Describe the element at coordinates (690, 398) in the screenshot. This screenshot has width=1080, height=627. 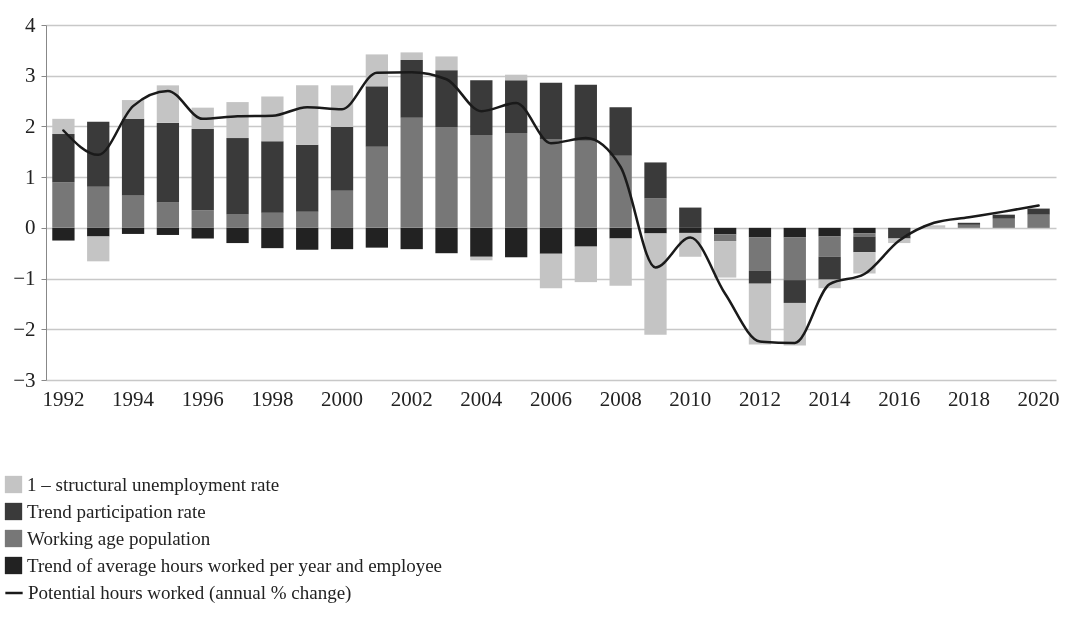
I see `x-tick-label: 2010` at that location.